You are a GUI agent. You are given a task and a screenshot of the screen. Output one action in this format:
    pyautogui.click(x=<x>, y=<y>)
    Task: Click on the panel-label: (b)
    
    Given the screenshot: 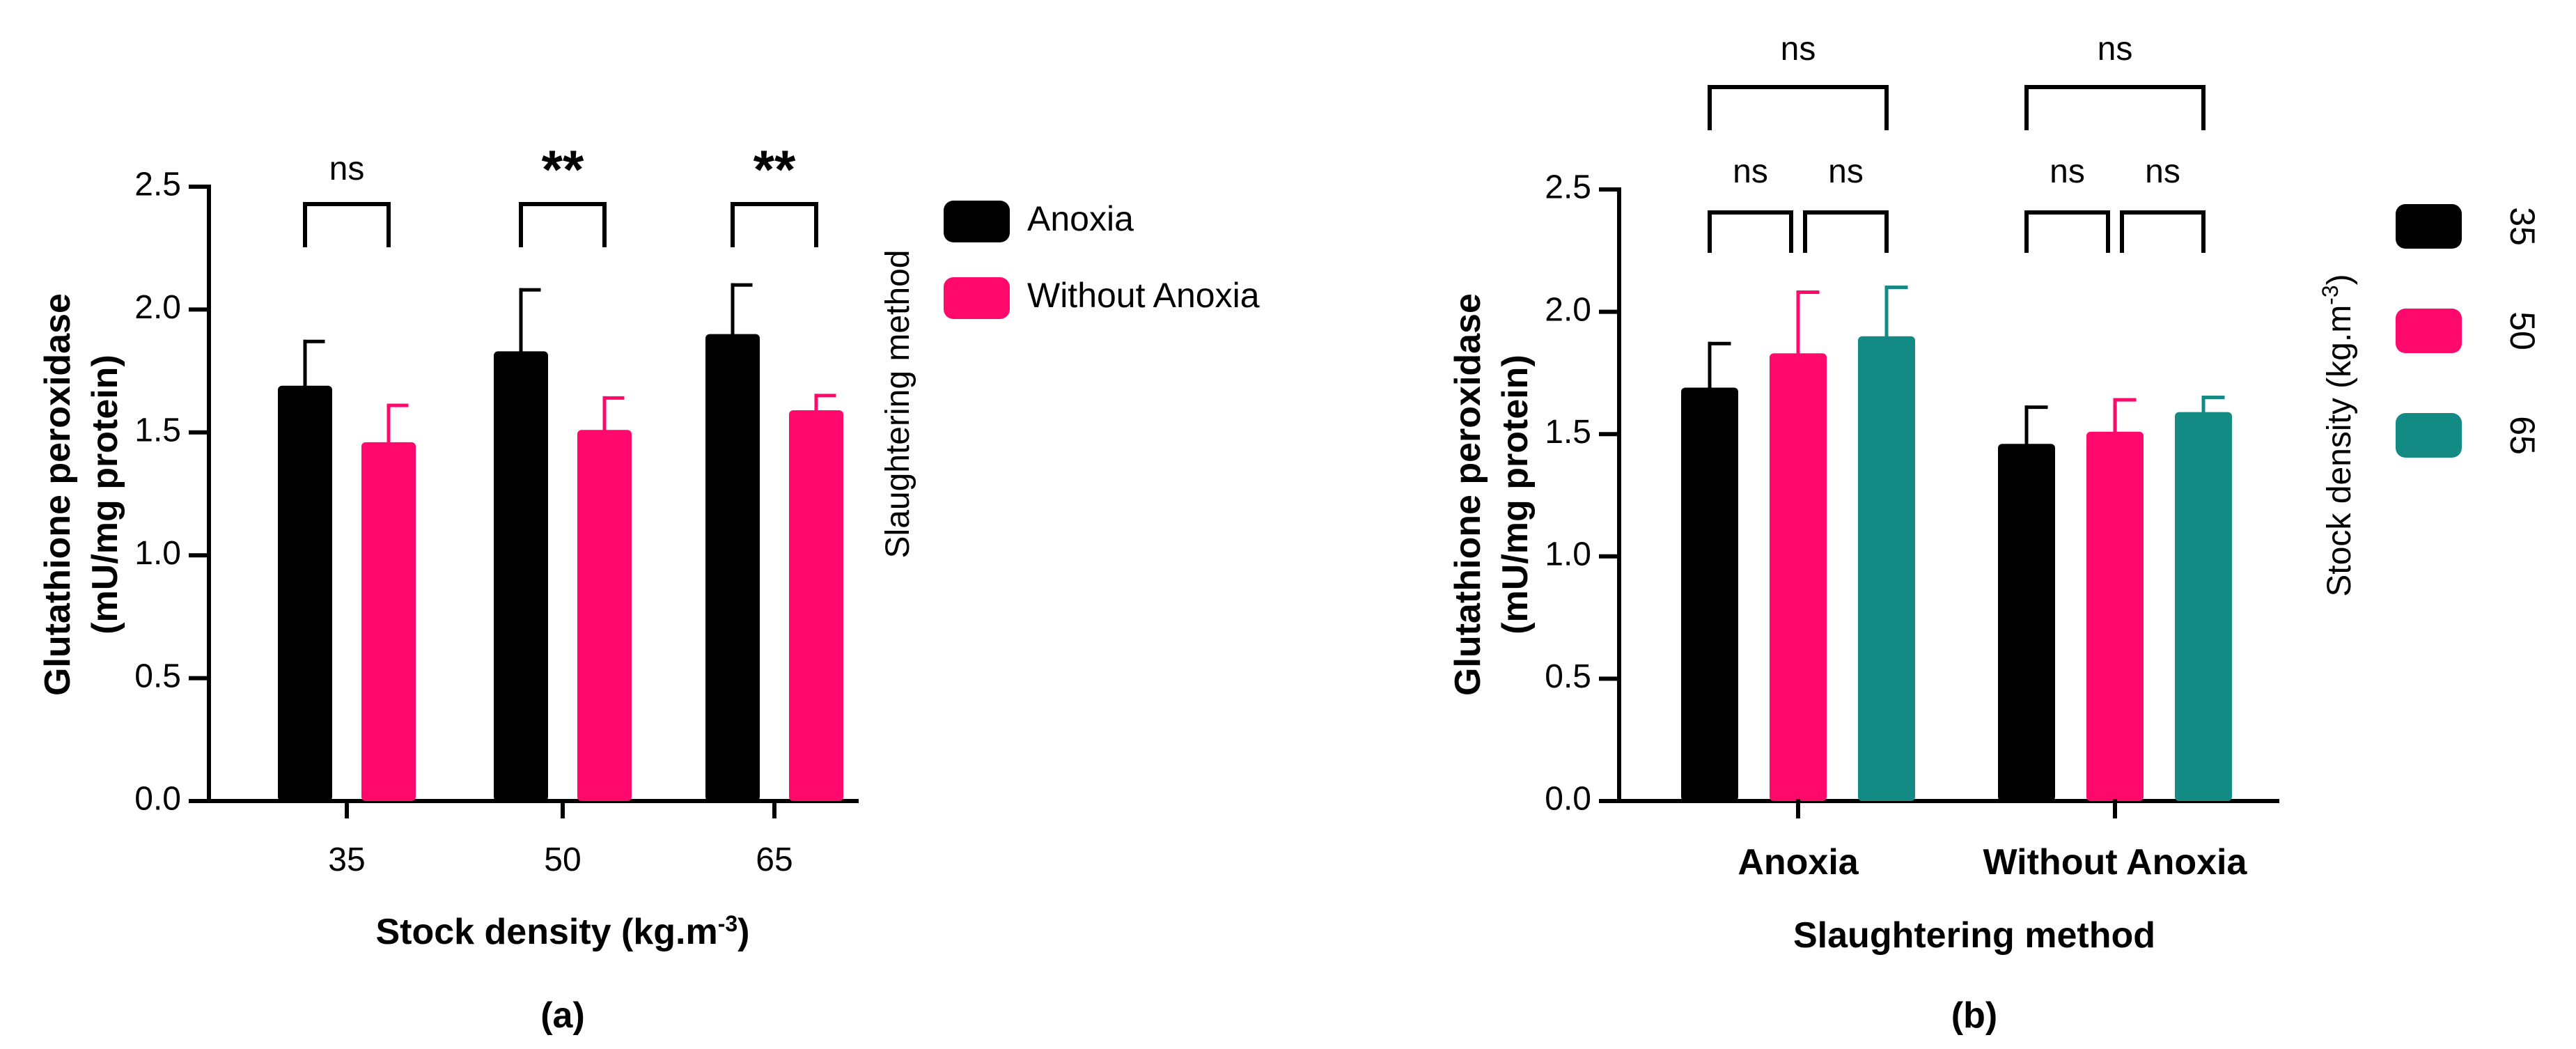 What is the action you would take?
    pyautogui.click(x=1974, y=1016)
    